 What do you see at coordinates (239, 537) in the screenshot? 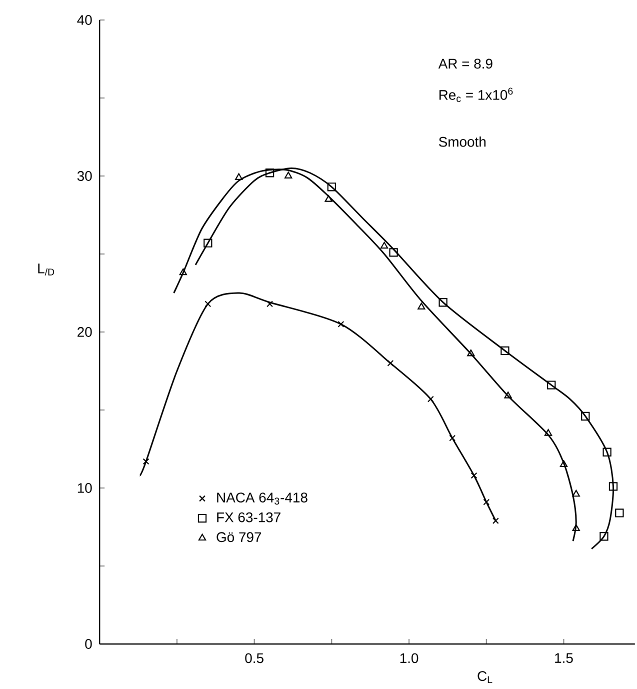
I see `legend-label: Gö 797` at bounding box center [239, 537].